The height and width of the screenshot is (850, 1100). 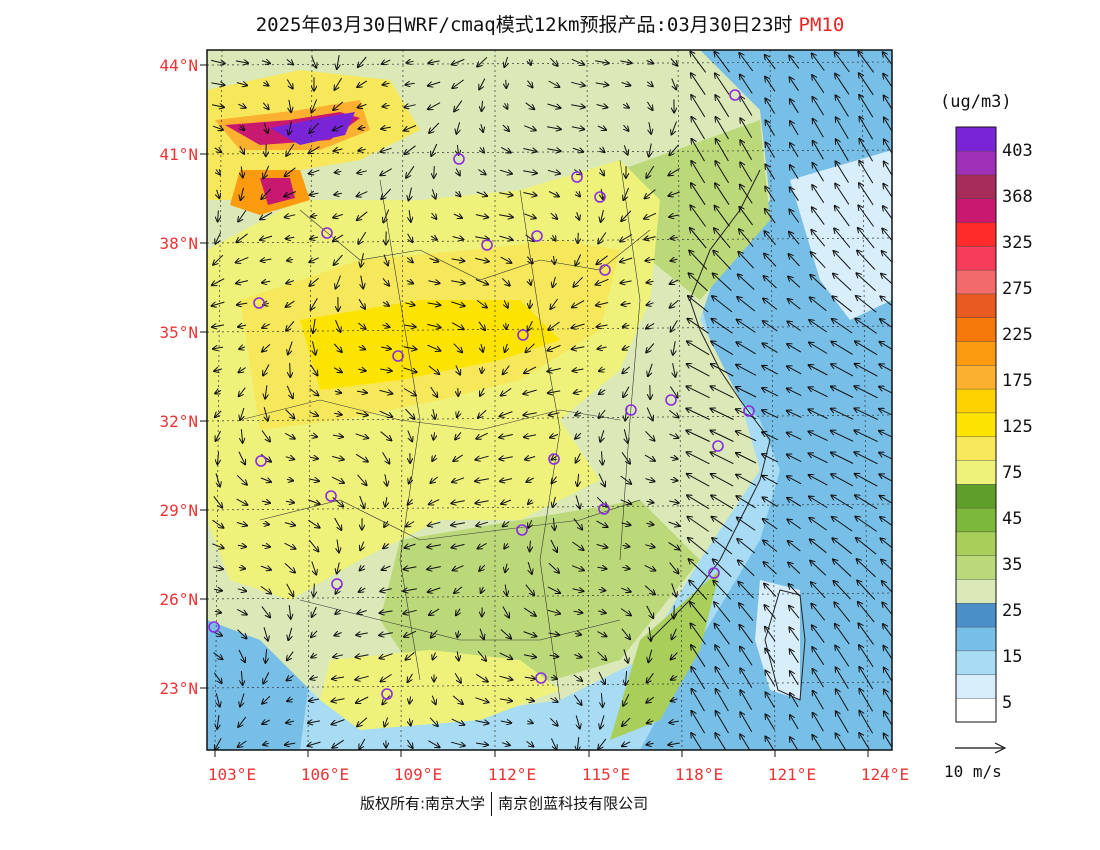 I want to click on station-marker, so click(x=214, y=627).